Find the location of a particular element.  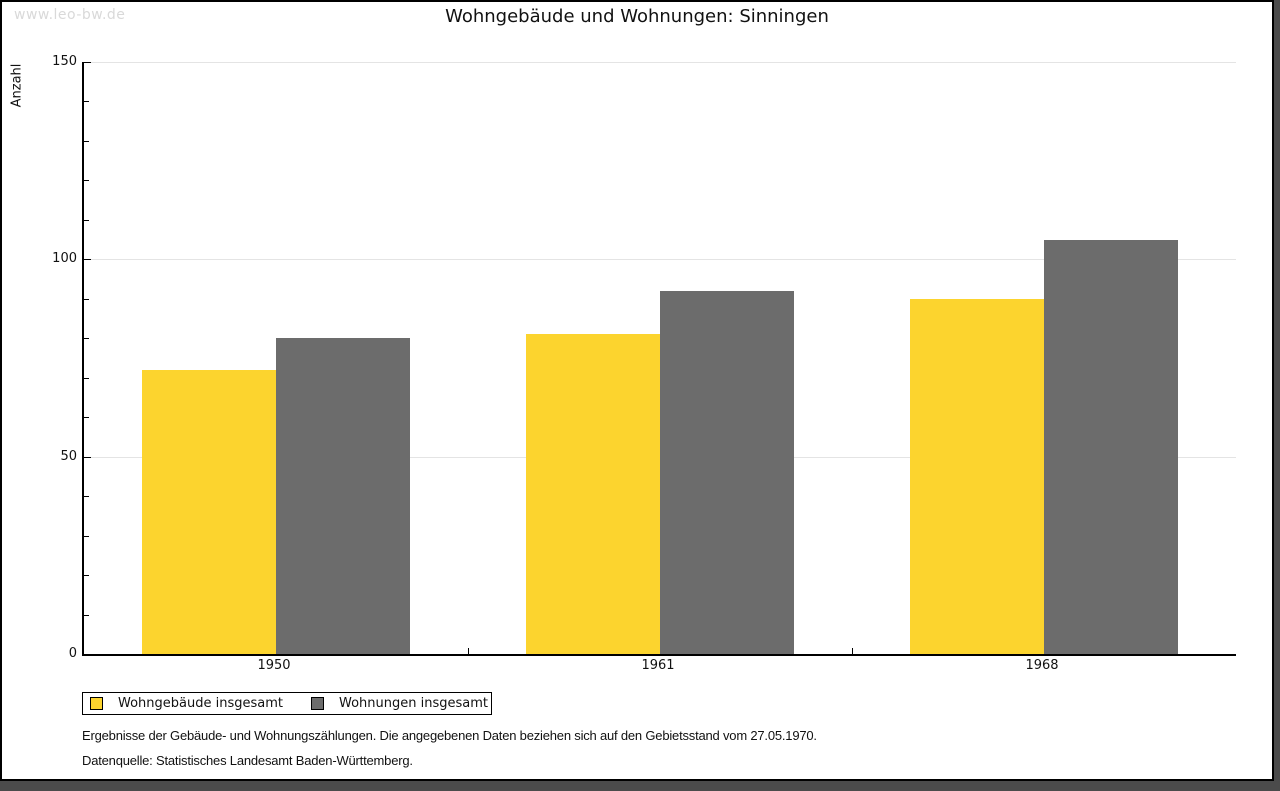

legend-label-wohnungen: Wohnungen insgesamt is located at coordinates (413, 703).